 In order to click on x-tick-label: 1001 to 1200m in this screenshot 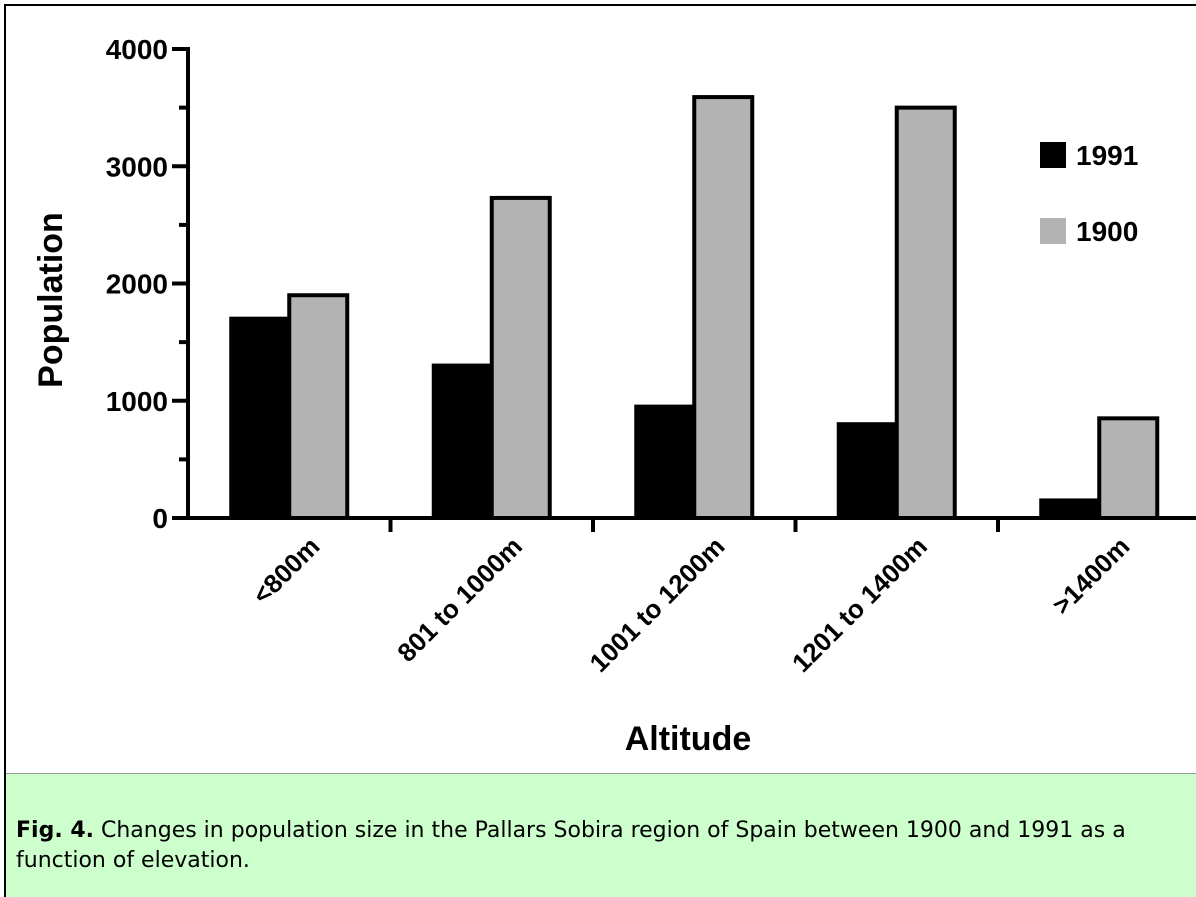, I will do `click(657, 604)`.